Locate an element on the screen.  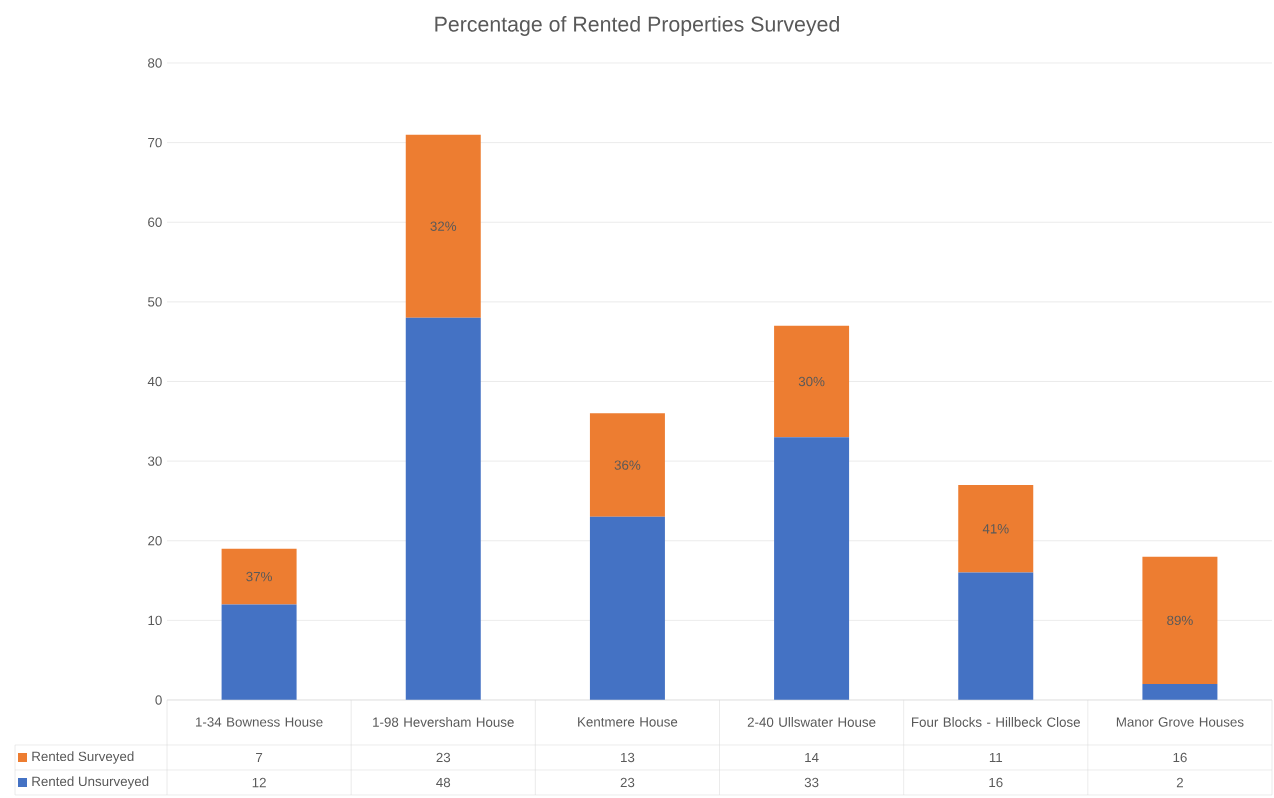
legend-label: Rented Unsurveyed is located at coordinates (90, 782).